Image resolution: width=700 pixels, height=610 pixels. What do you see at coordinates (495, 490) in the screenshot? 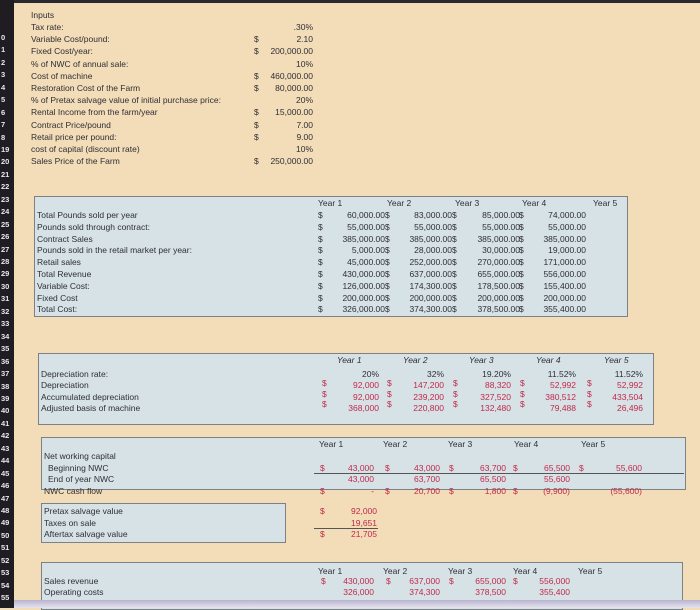
I see `cell-value: 1,800` at bounding box center [495, 490].